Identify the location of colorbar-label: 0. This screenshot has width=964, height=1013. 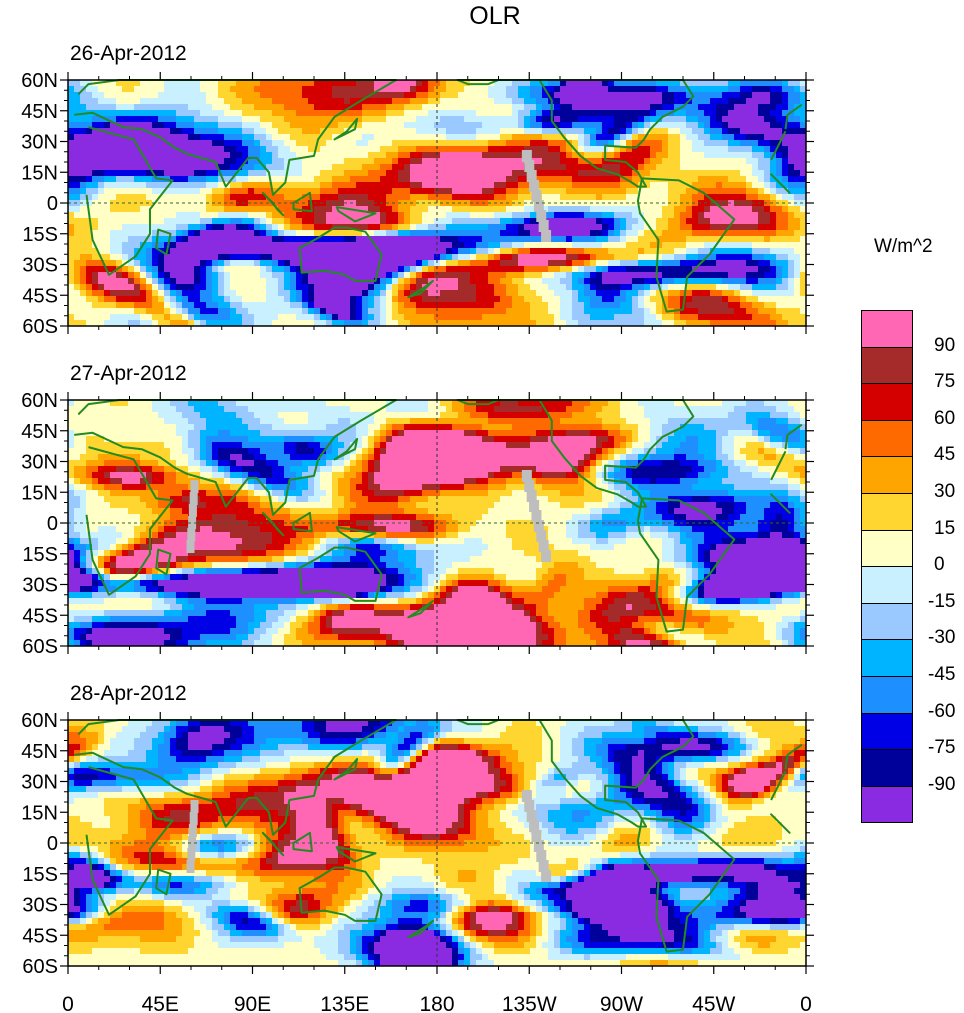
(939, 565).